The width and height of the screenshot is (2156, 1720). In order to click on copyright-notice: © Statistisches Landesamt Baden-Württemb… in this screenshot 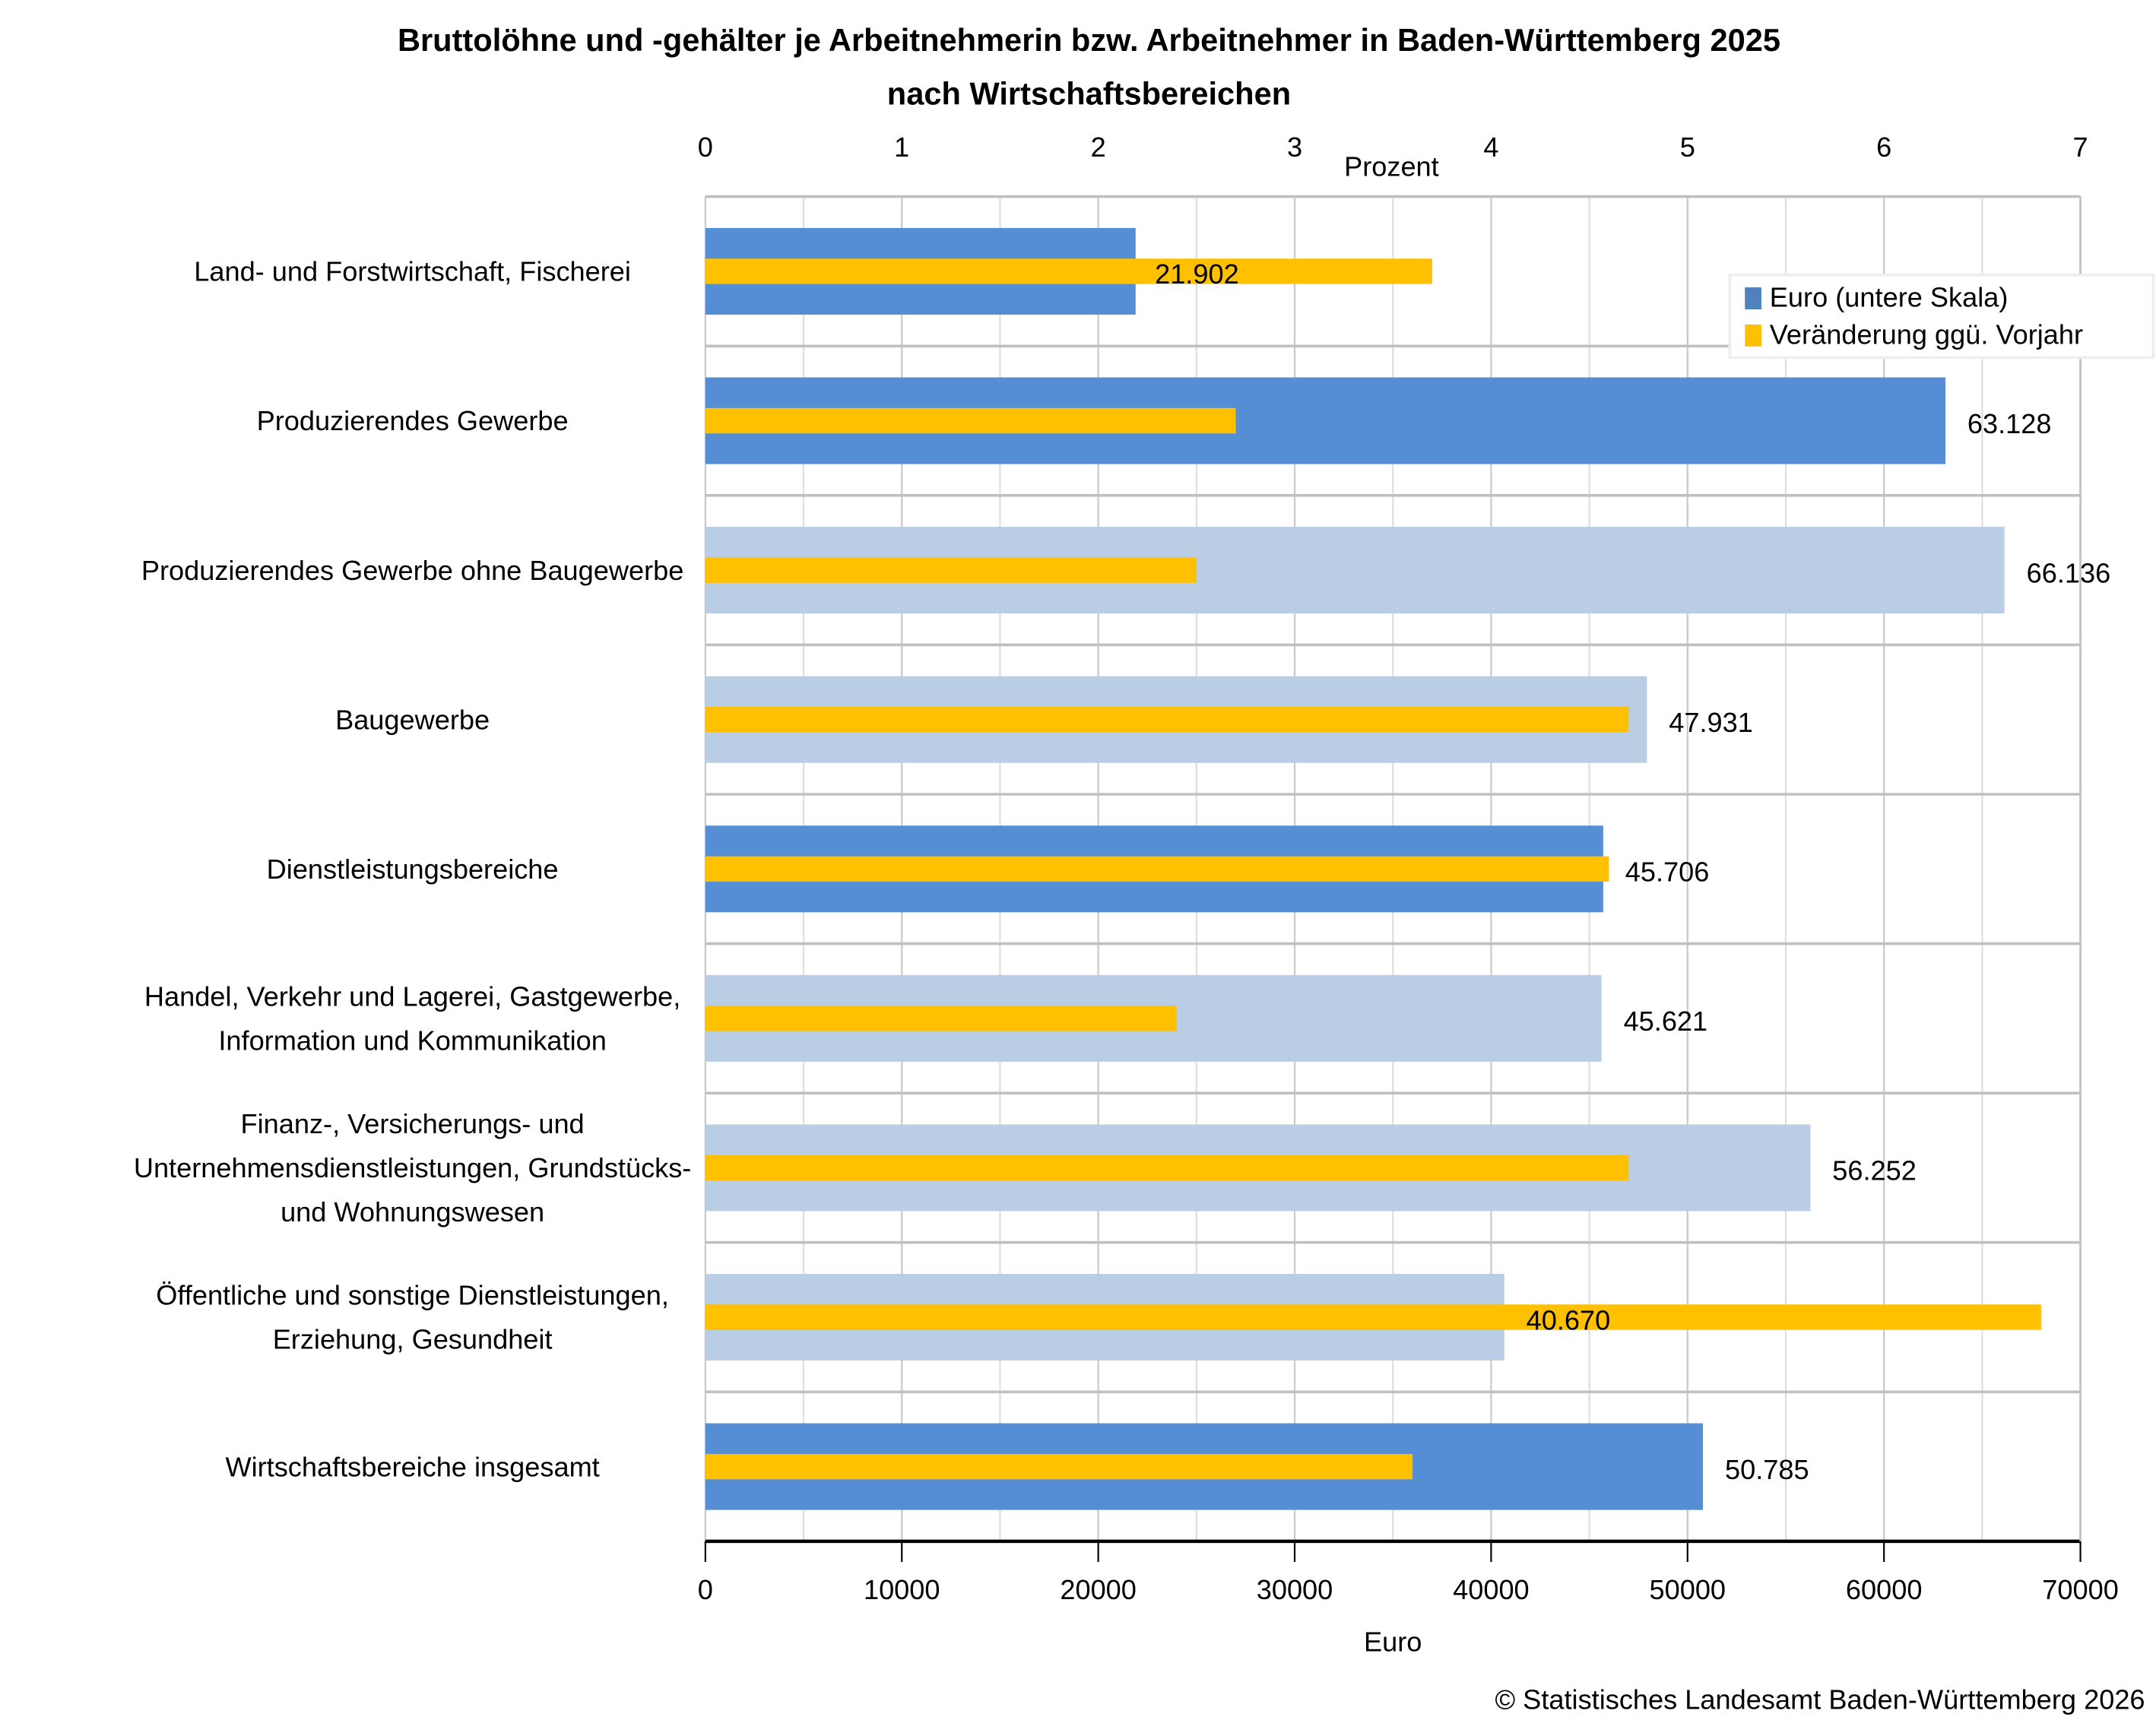, I will do `click(1820, 1700)`.